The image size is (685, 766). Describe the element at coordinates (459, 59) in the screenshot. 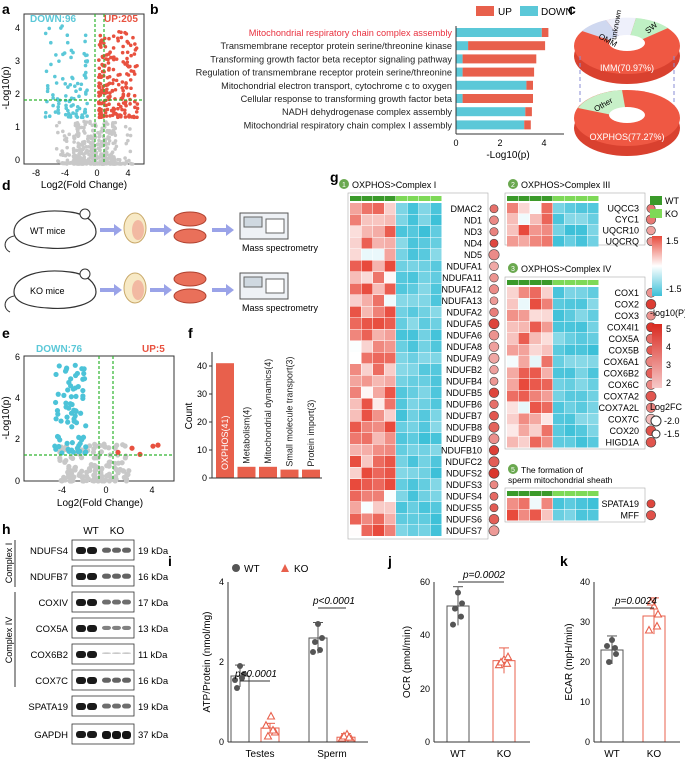

I see `bar-down` at that location.